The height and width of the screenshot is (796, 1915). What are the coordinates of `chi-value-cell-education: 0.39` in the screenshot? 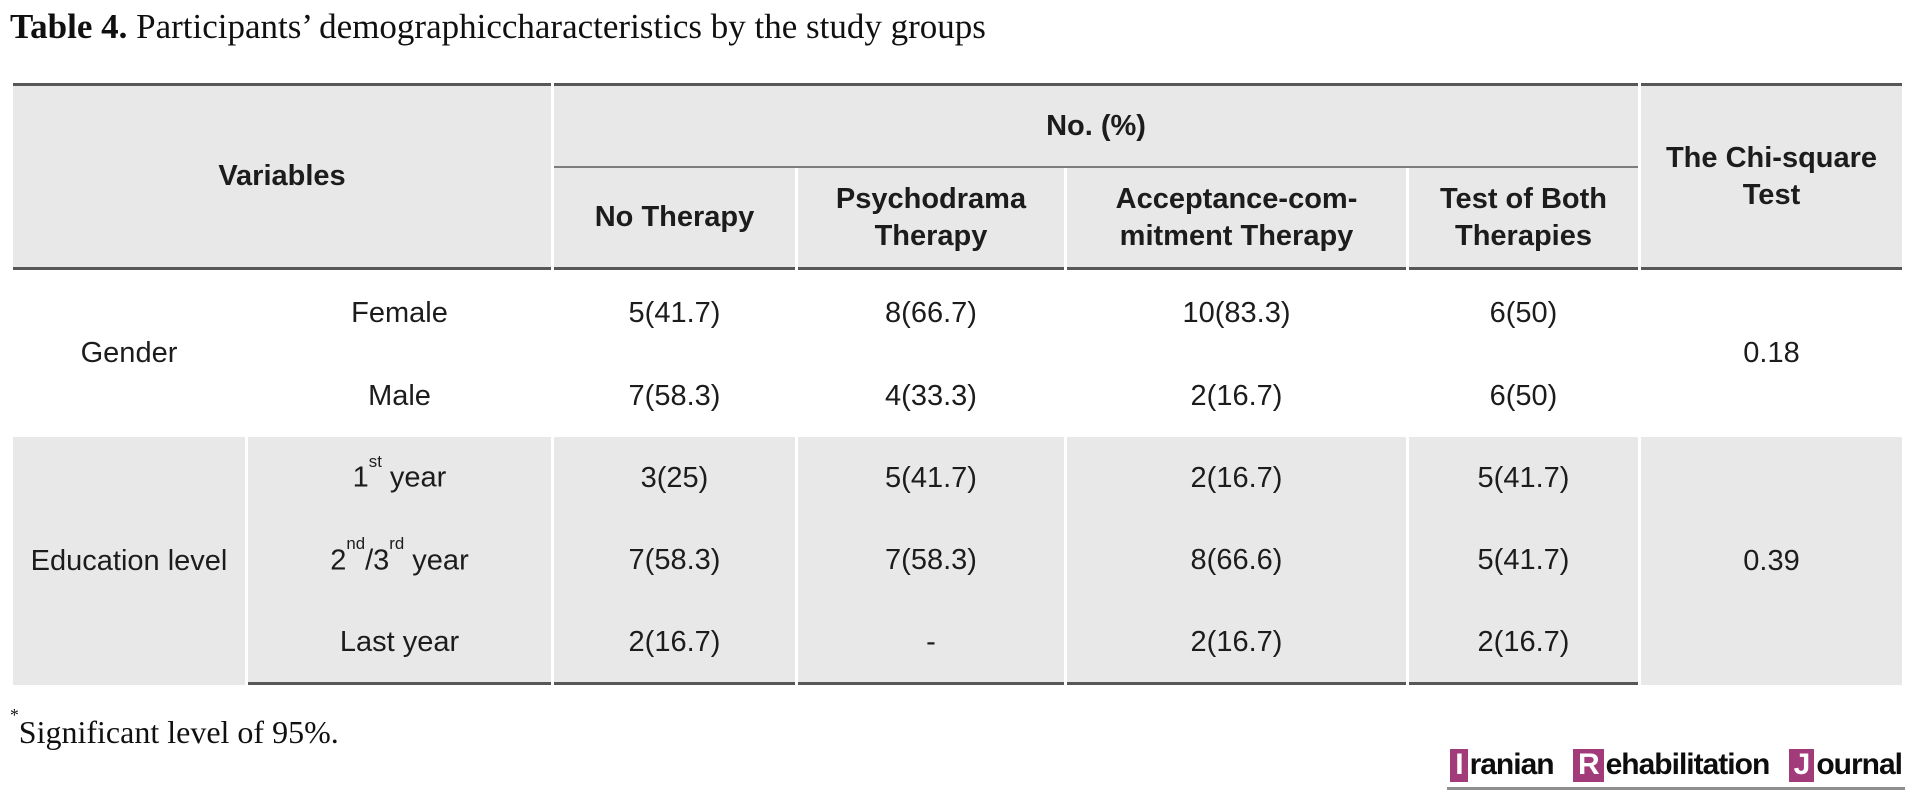 It's located at (1771, 561).